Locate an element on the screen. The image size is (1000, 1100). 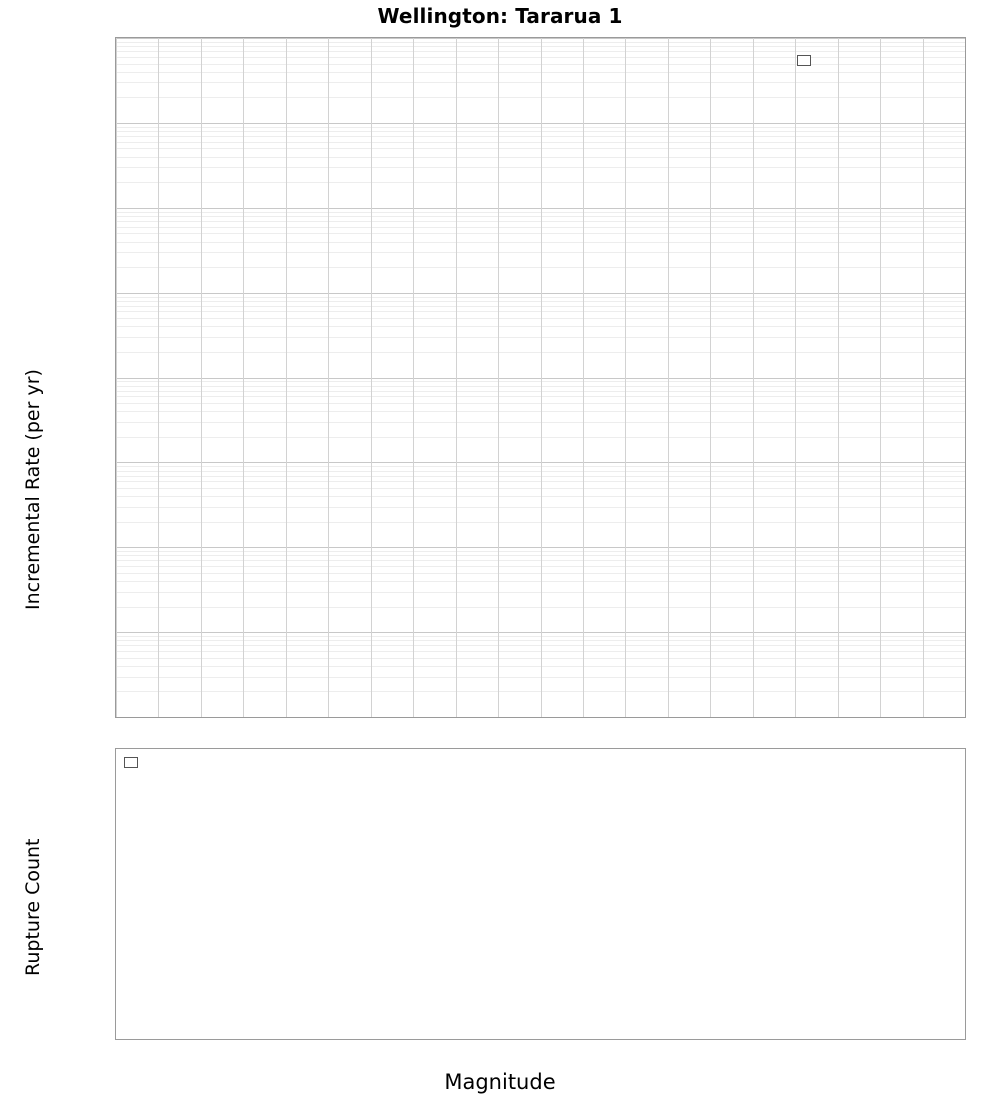
bottom-y-axis-title: Rupture Count is located at coordinates (33, 907).